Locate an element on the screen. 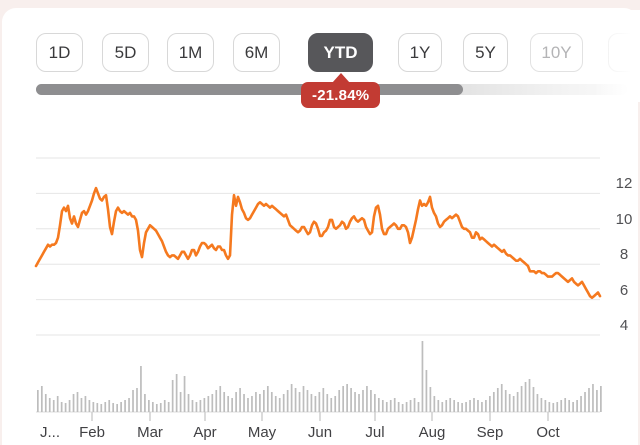 The width and height of the screenshot is (640, 445). range-button-6m: 6M is located at coordinates (256, 52).